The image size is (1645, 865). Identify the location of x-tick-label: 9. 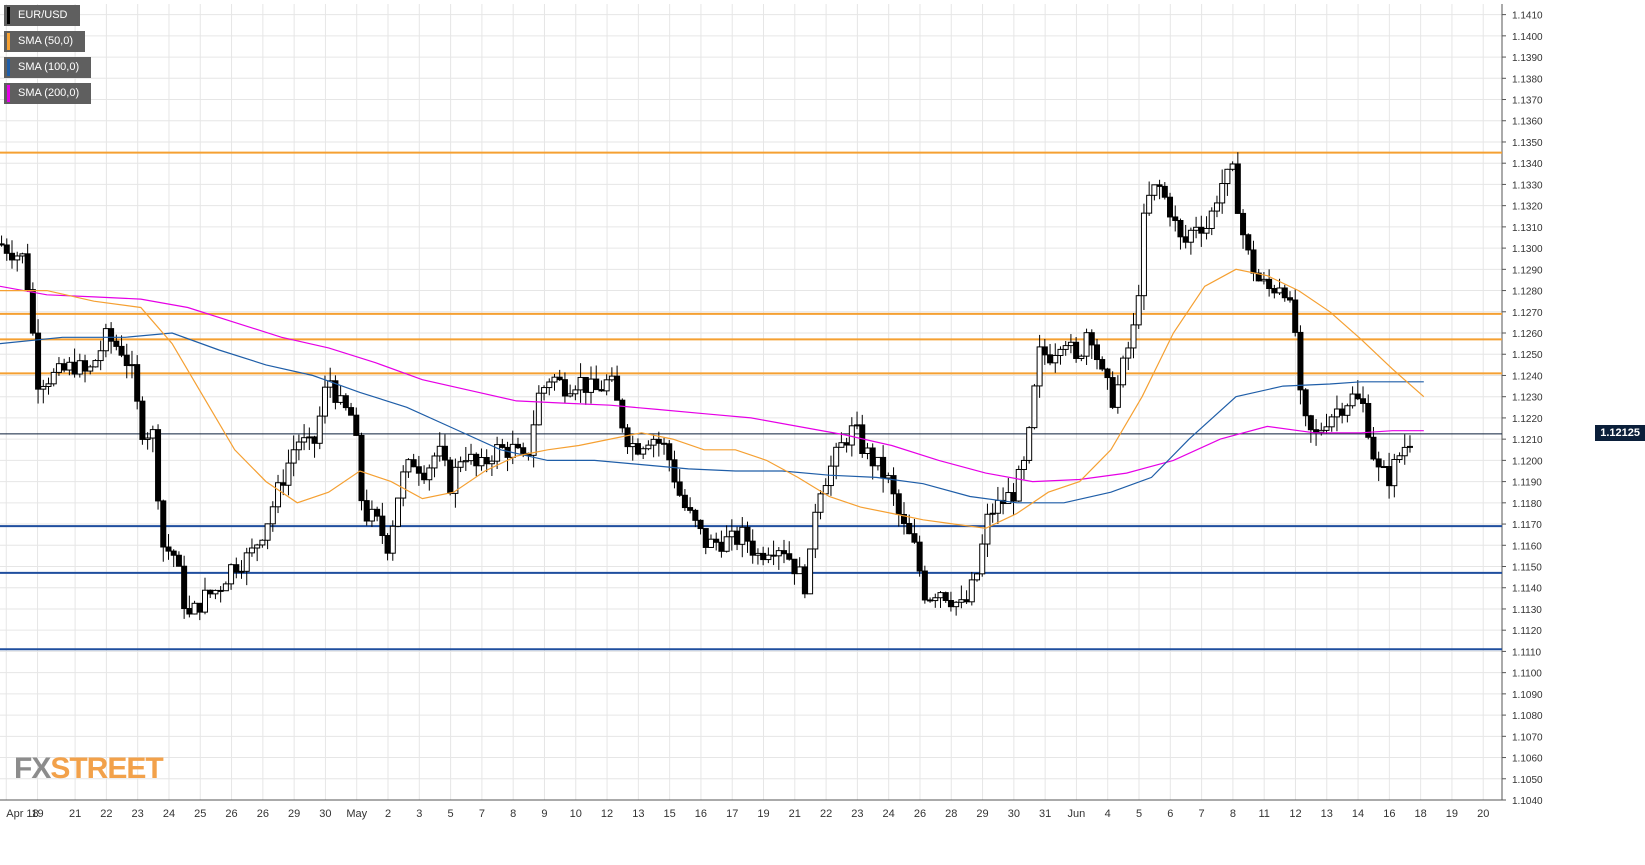
(544, 814).